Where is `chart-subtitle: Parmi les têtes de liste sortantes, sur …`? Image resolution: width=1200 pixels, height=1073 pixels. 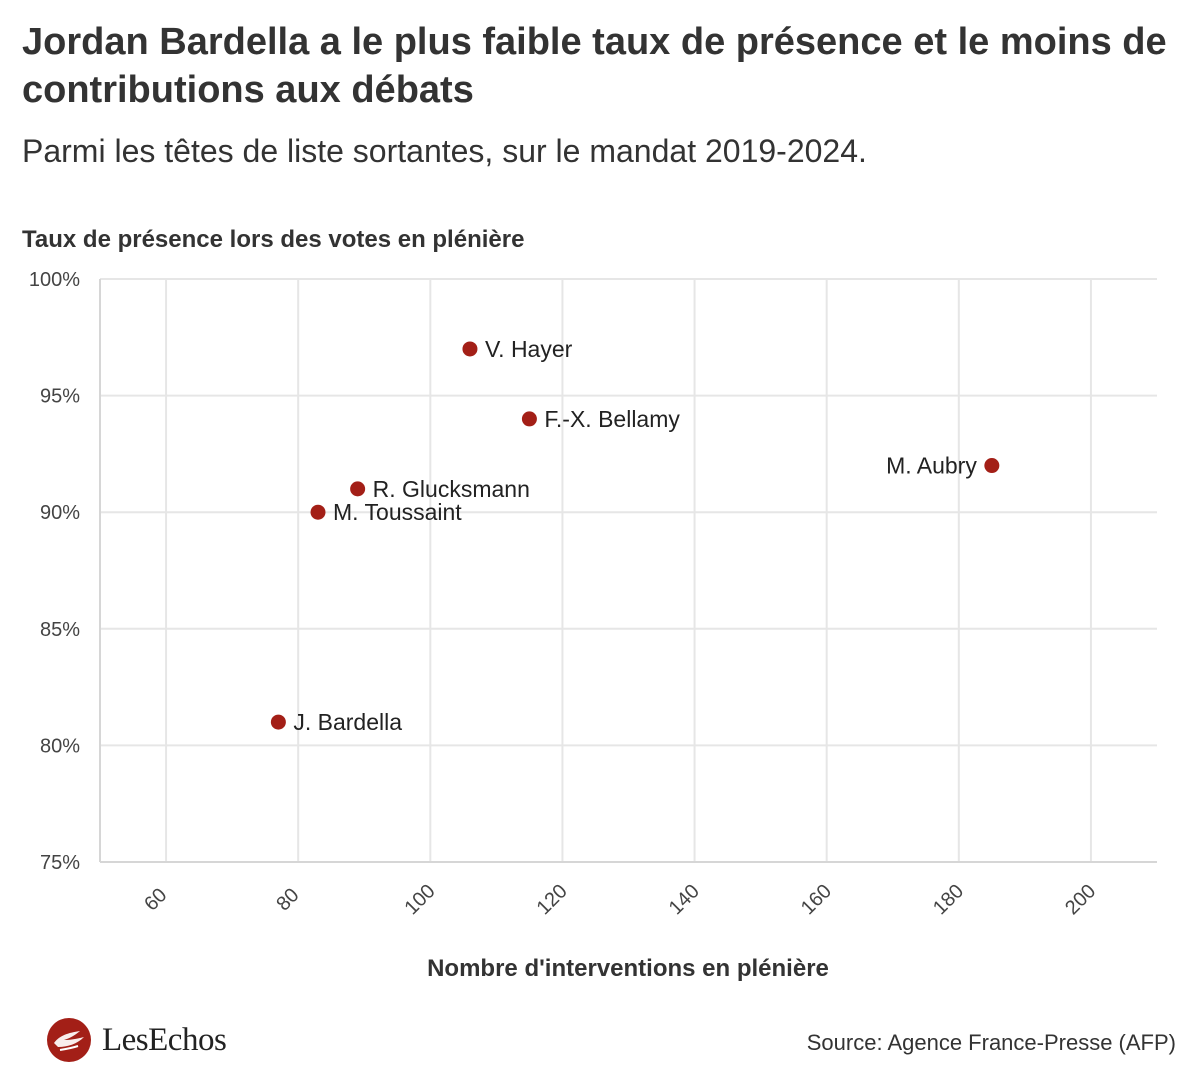
chart-subtitle: Parmi les têtes de liste sortantes, sur … is located at coordinates (444, 151).